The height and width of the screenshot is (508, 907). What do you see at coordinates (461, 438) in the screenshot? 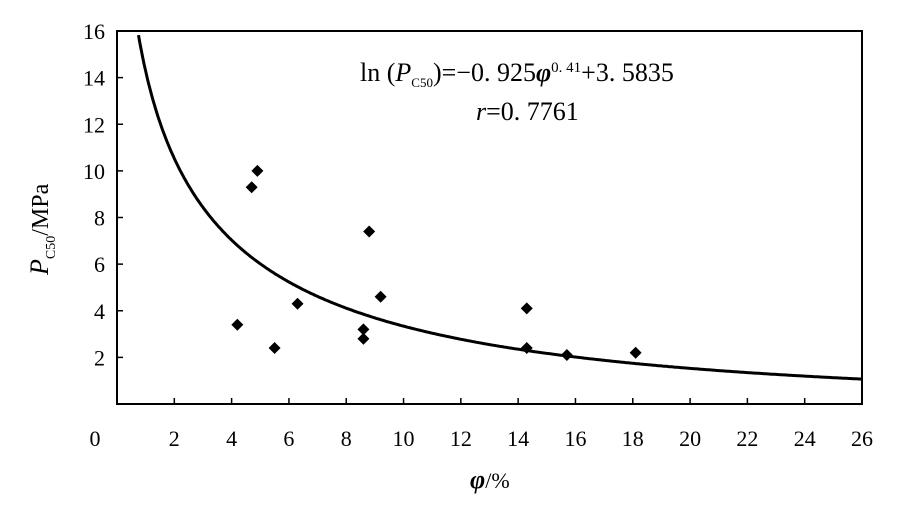
I see `x-tick-label: 12` at bounding box center [461, 438].